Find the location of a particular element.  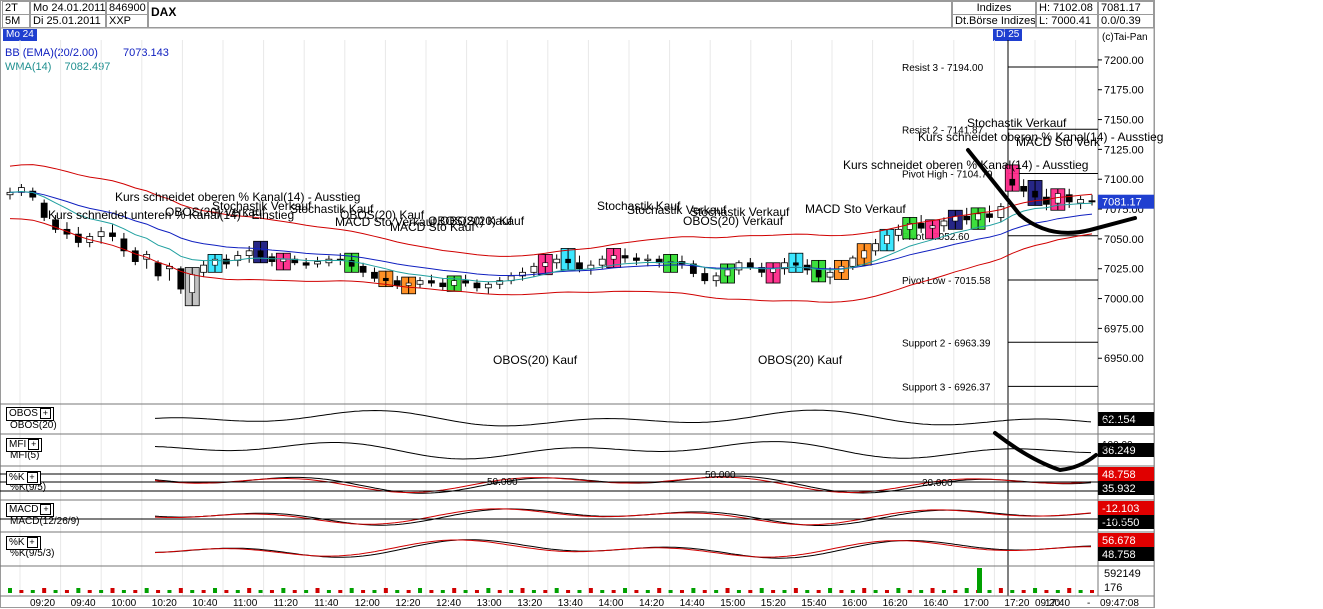

x-tick-label: 16:00 is located at coordinates (854, 603).